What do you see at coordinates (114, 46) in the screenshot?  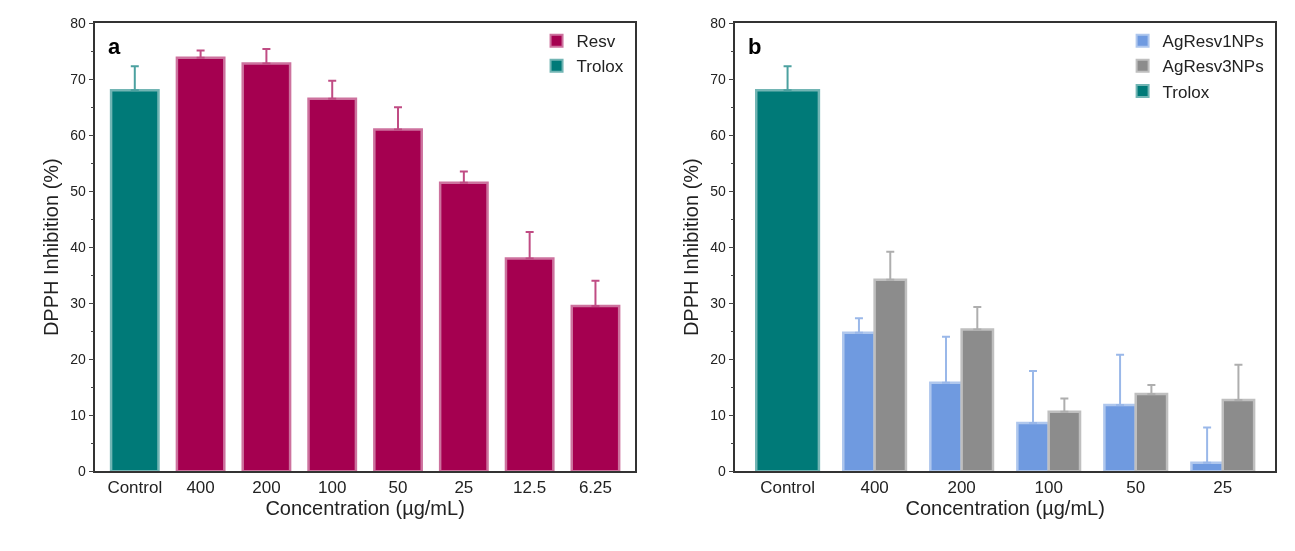 I see `annotation: a` at bounding box center [114, 46].